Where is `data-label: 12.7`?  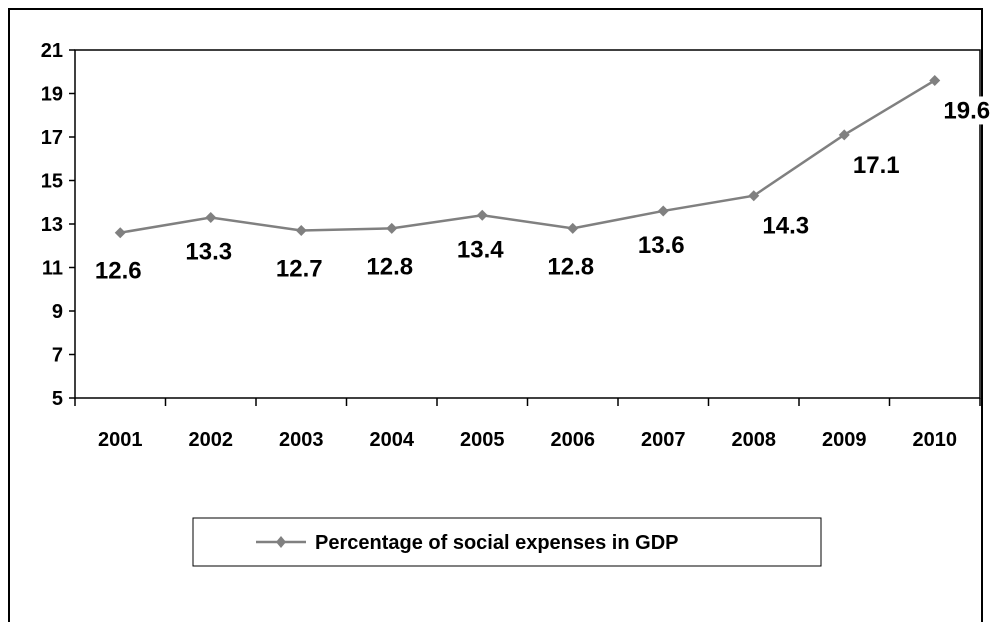
data-label: 12.7 is located at coordinates (299, 269).